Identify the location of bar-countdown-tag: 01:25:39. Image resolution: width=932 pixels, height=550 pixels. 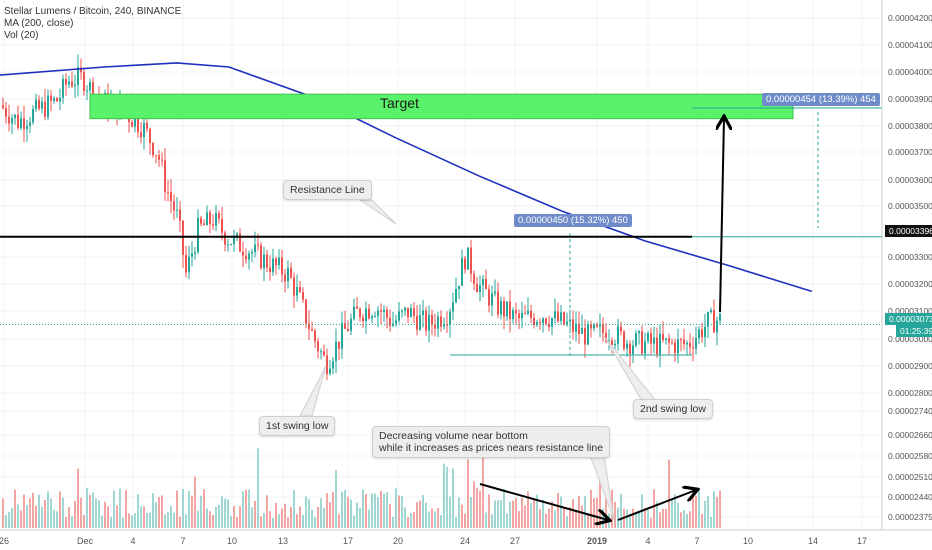
(914, 331).